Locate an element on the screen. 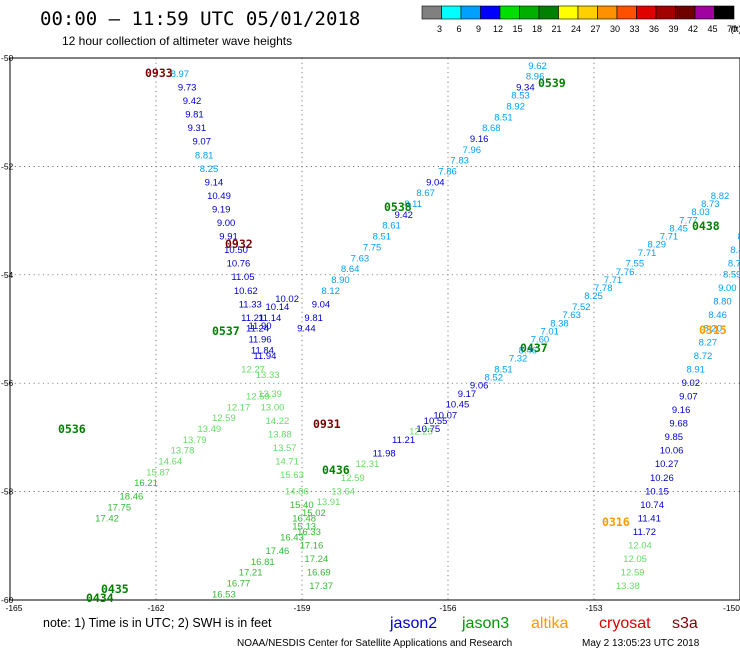  legend-label: 45 is located at coordinates (712, 29).